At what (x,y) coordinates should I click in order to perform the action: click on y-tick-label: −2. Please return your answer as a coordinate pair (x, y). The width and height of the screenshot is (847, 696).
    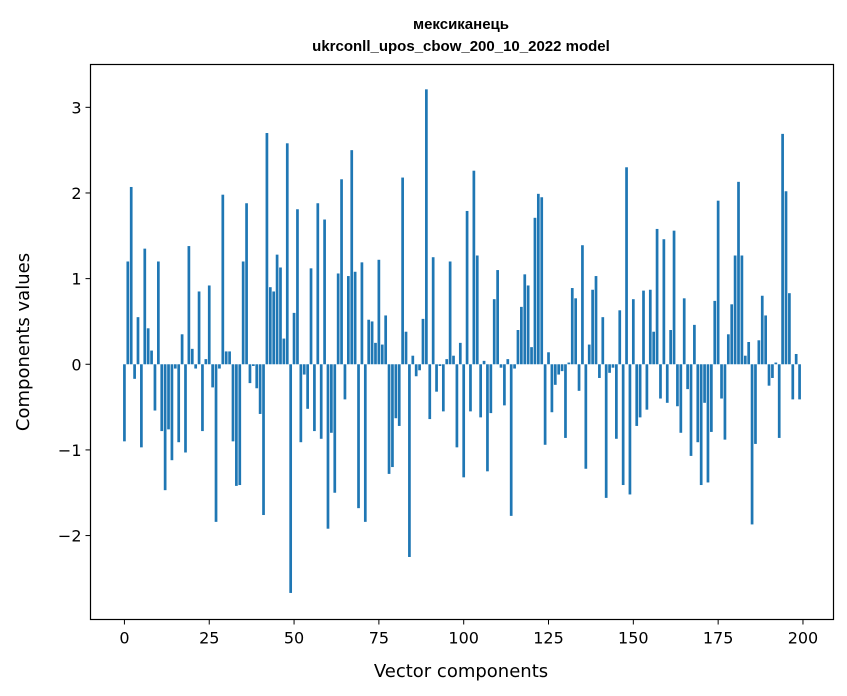
    Looking at the image, I should click on (70, 536).